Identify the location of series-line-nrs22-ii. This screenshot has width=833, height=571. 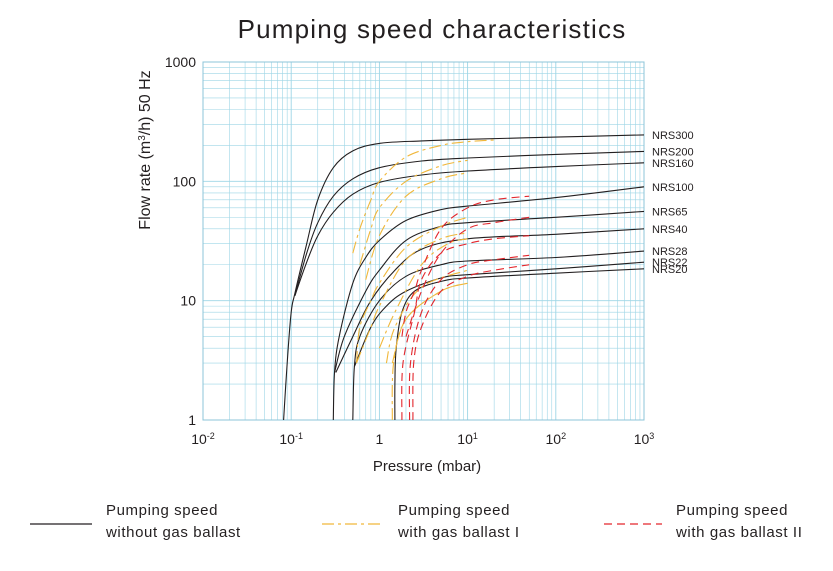
(471, 342).